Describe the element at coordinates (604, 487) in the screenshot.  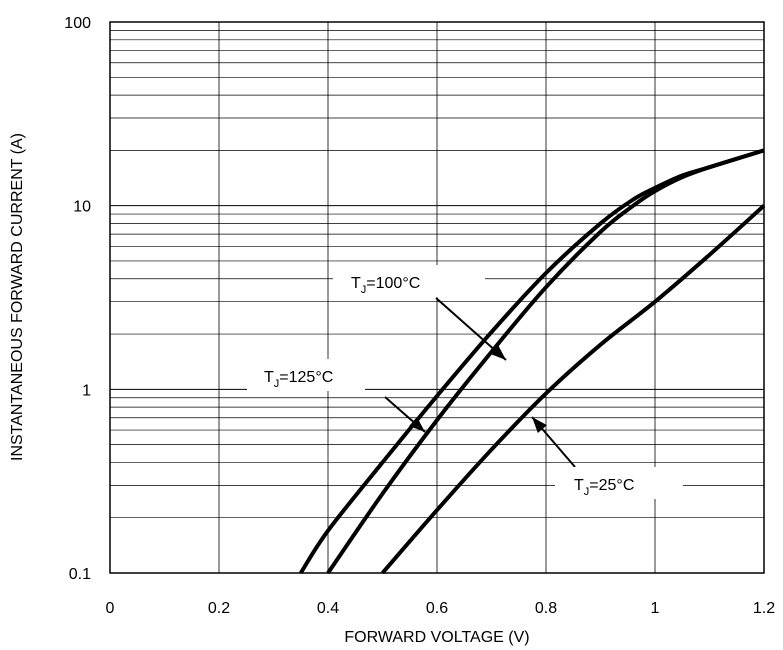
I see `annotation-label-25c: TJ=25°C` at that location.